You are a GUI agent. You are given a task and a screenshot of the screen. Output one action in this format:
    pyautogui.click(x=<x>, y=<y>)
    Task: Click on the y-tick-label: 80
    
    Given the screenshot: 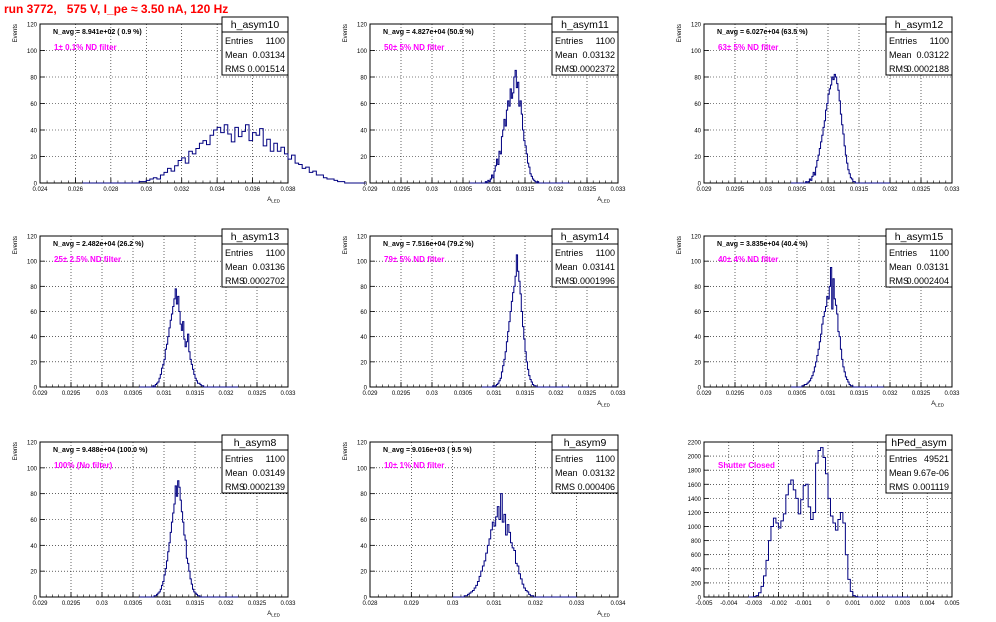 What is the action you would take?
    pyautogui.click(x=363, y=288)
    